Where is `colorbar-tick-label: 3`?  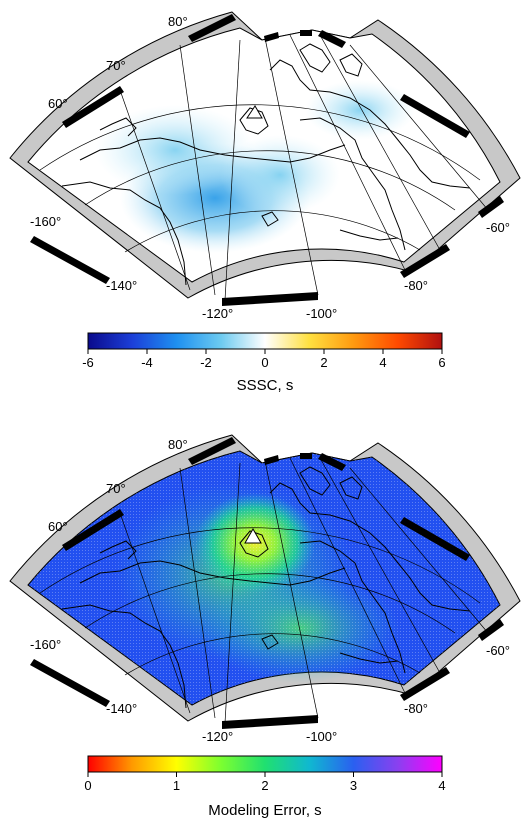 colorbar-tick-label: 3 is located at coordinates (353, 785).